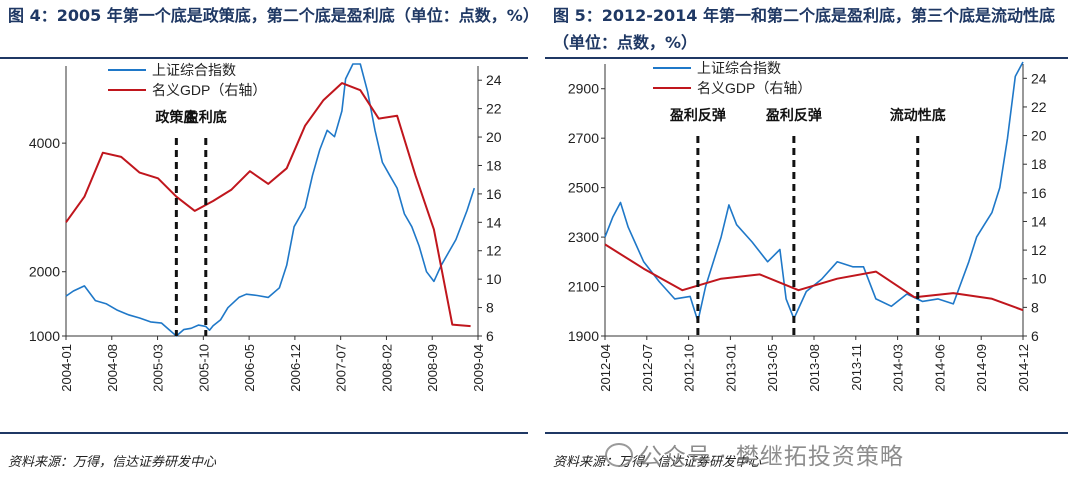 This screenshot has width=1080, height=498. I want to click on left-tick-label: 2000, so click(44, 272).